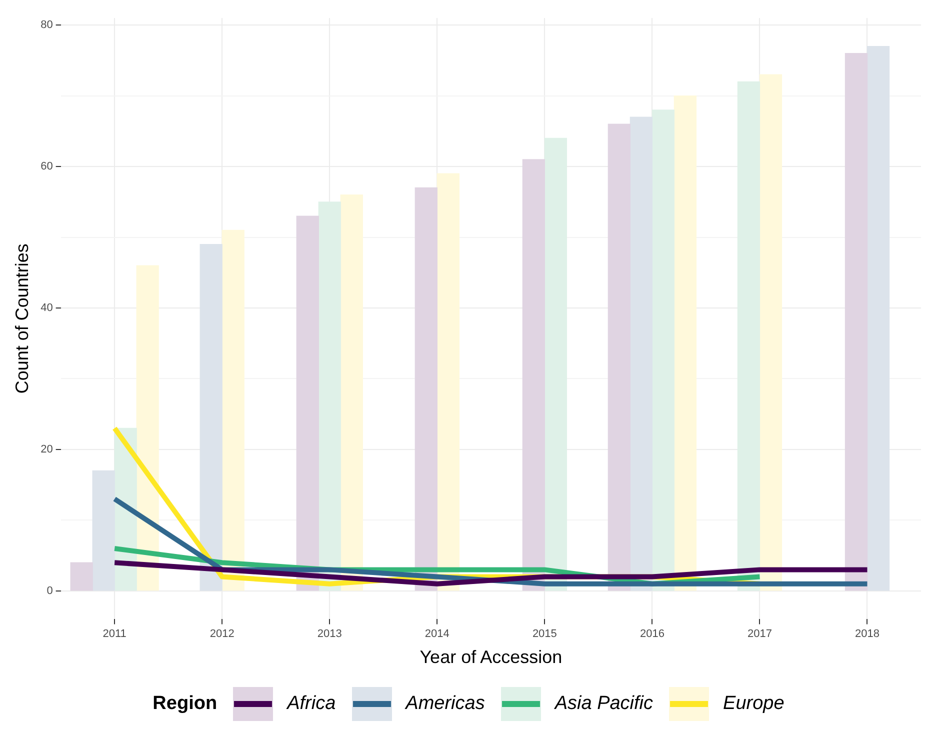 The height and width of the screenshot is (738, 937). What do you see at coordinates (759, 634) in the screenshot?
I see `x-tick-label: 2017` at bounding box center [759, 634].